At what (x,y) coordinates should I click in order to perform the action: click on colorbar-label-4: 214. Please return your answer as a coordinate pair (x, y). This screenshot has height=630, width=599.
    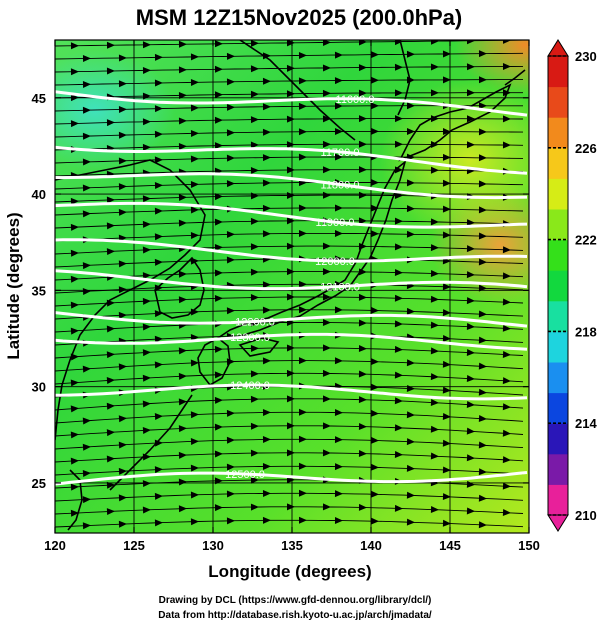
    Looking at the image, I should click on (586, 423).